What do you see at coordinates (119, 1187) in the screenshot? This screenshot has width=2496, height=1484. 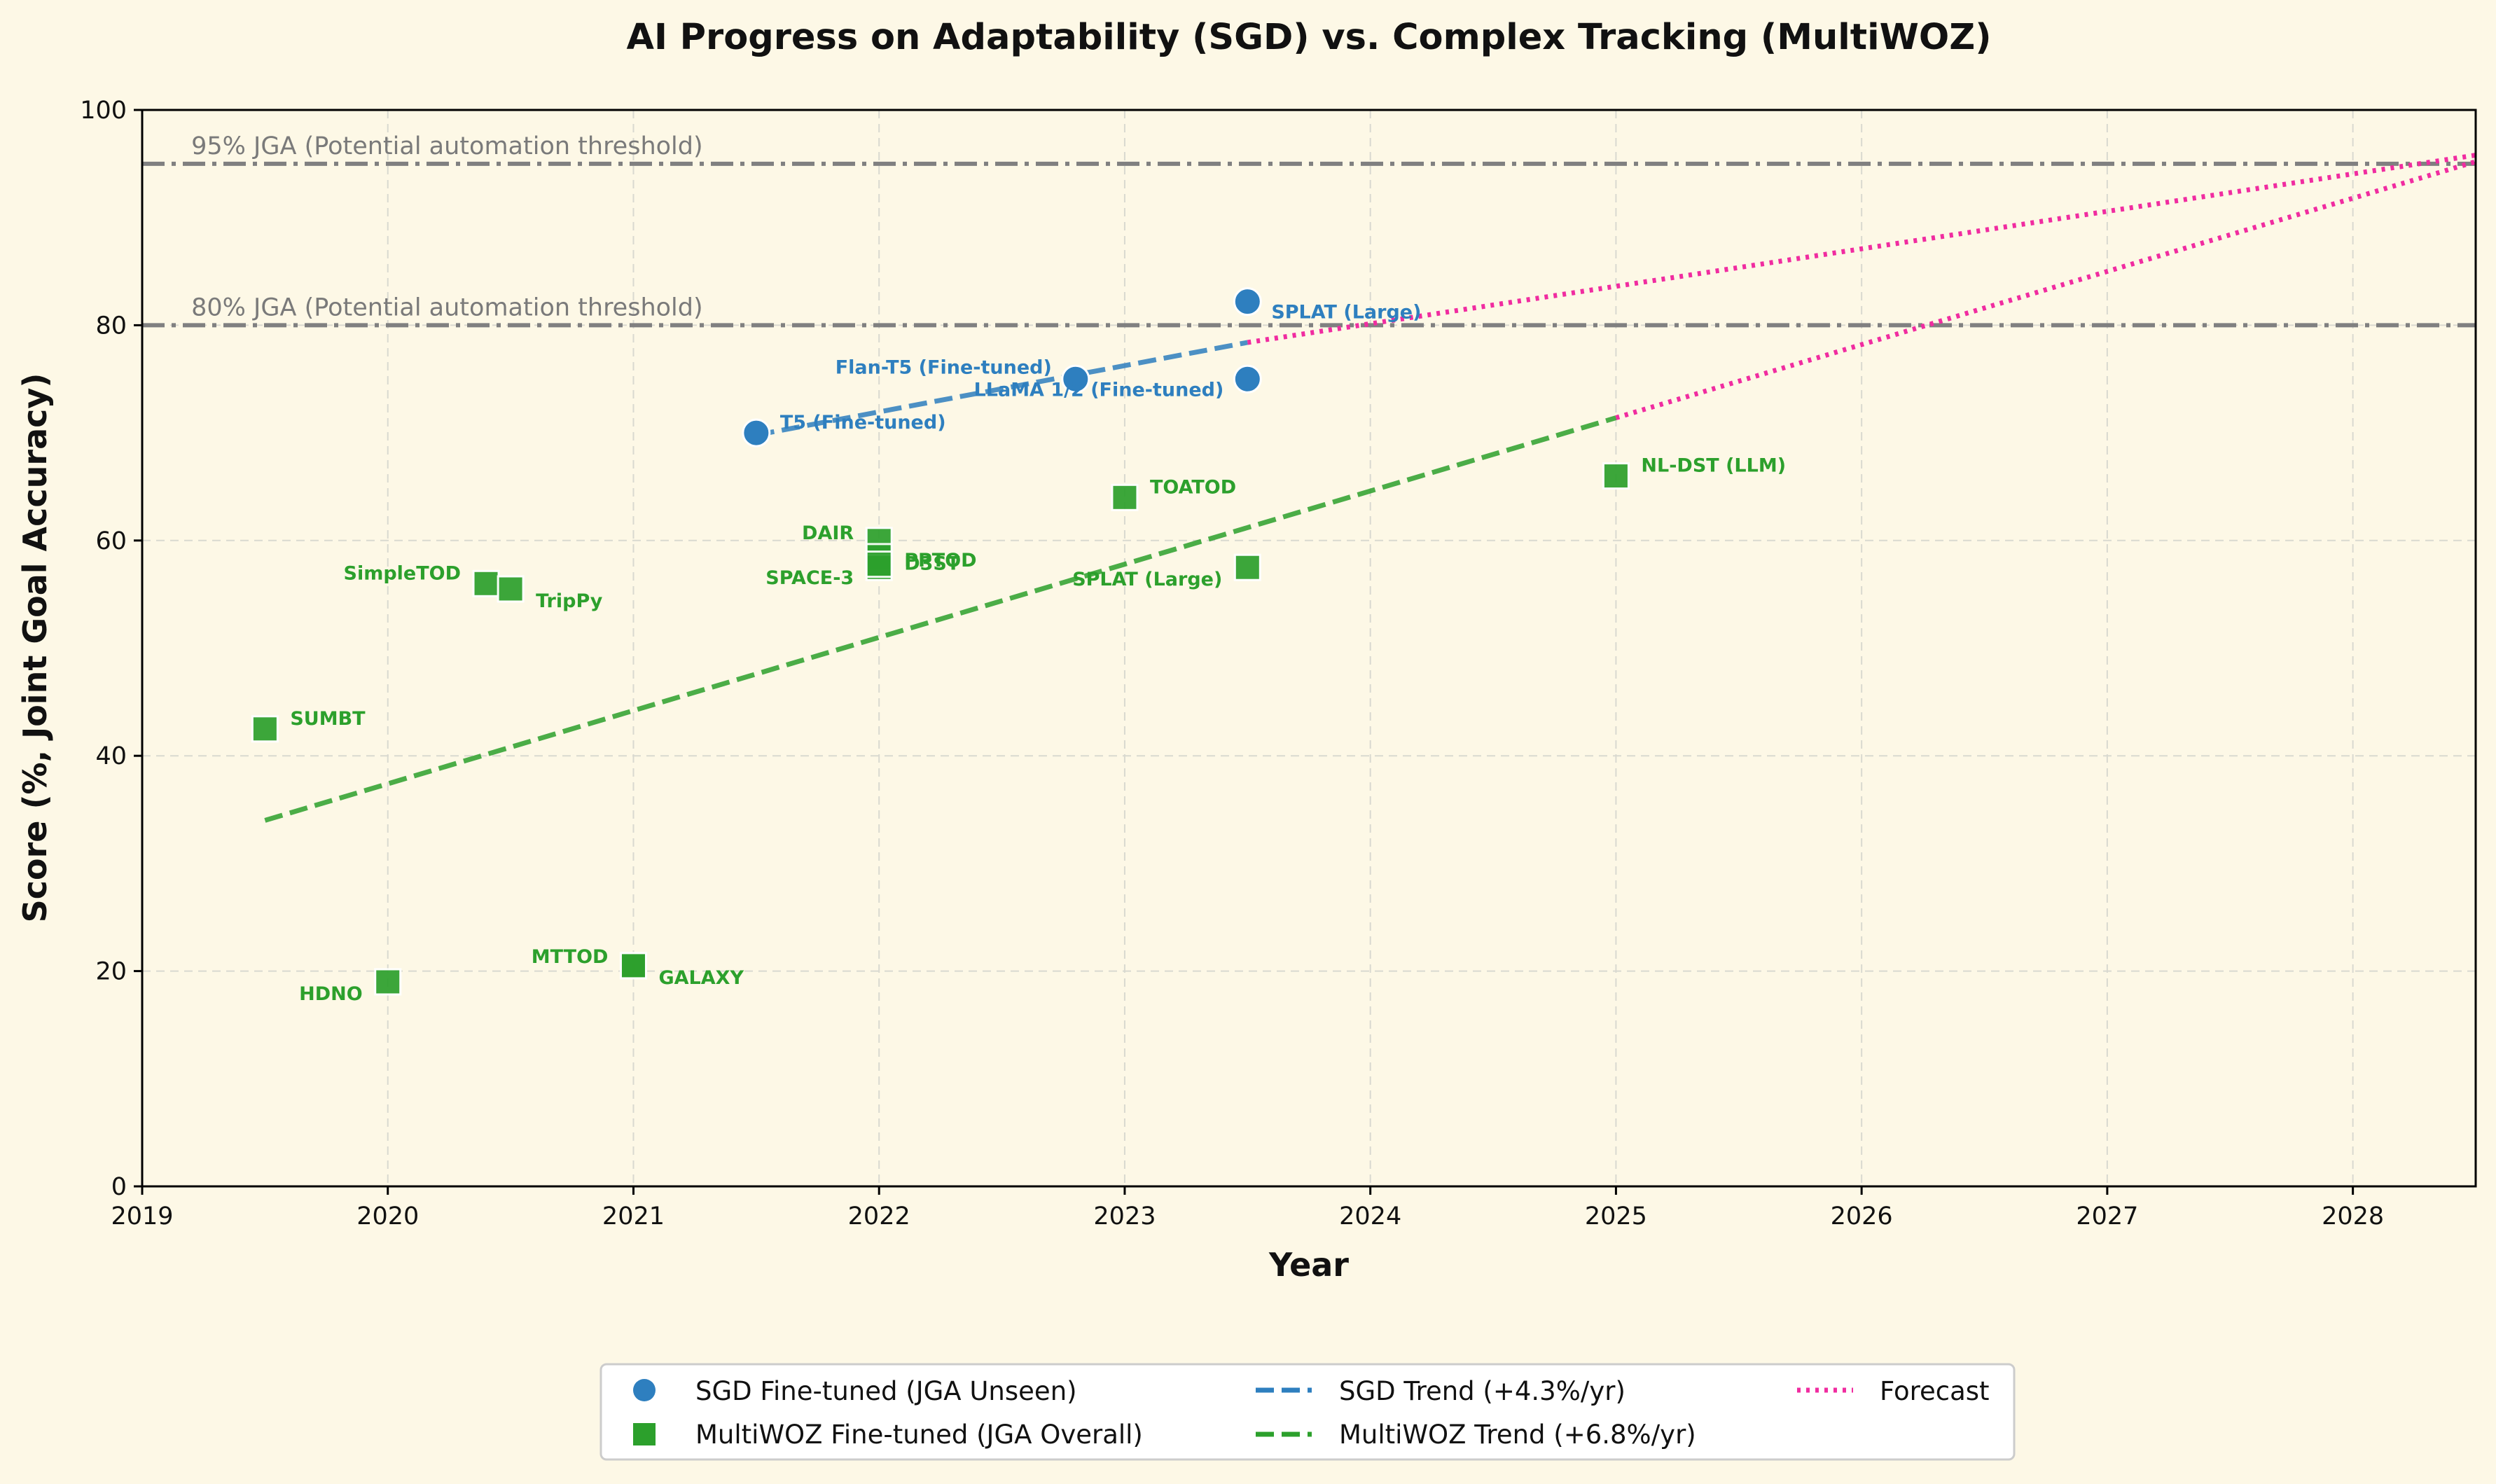 I see `y-tick-label: 0` at bounding box center [119, 1187].